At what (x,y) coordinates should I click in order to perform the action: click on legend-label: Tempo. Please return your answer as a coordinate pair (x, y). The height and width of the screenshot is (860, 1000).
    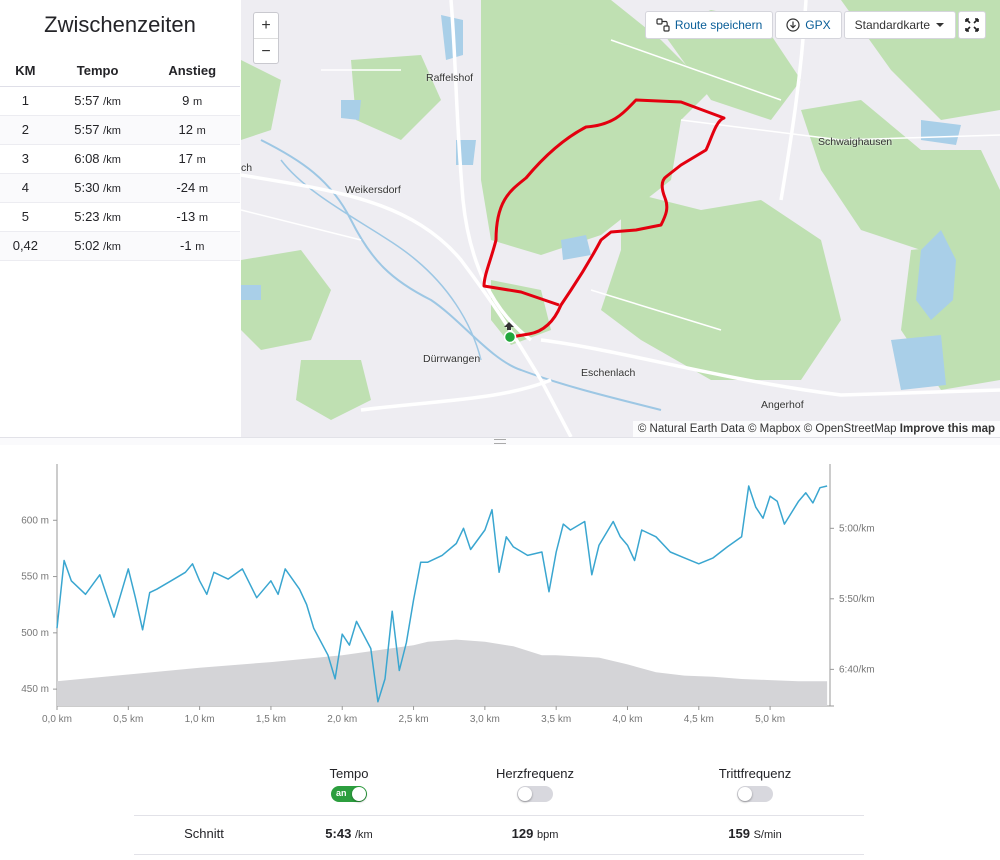
    Looking at the image, I should click on (349, 773).